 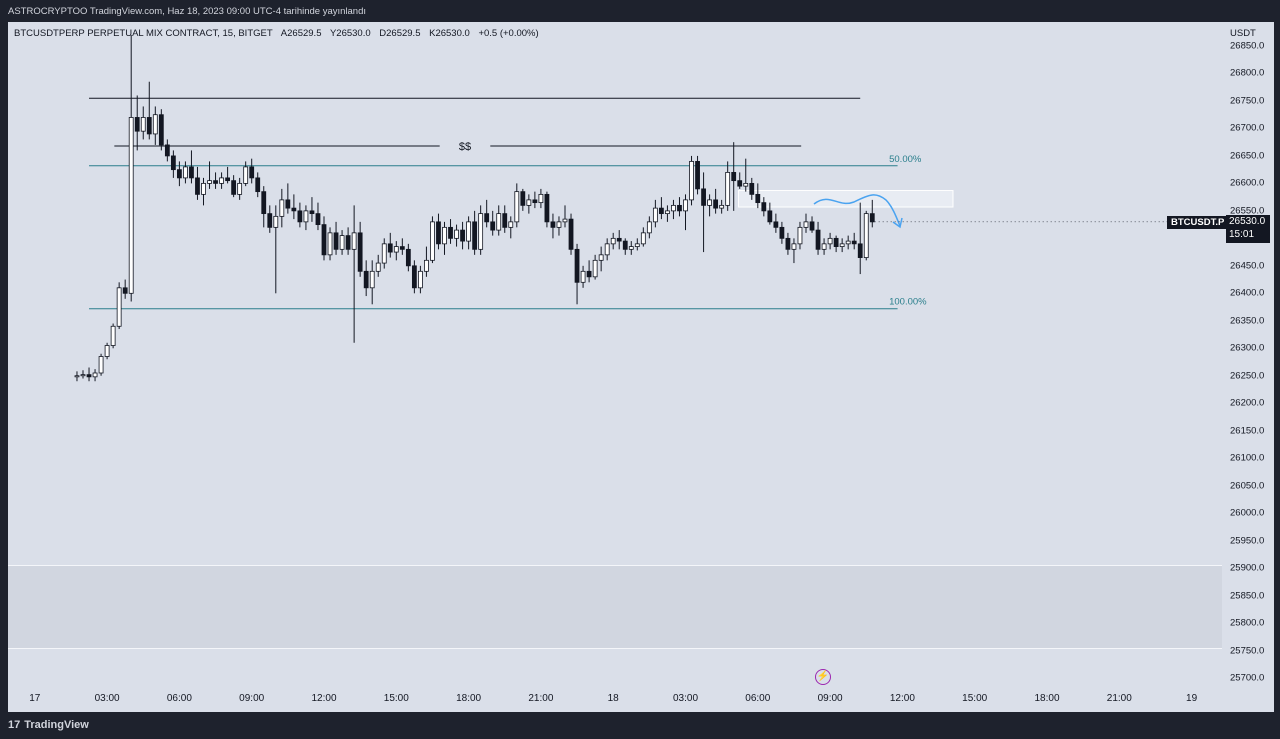 What do you see at coordinates (1248, 229) in the screenshot?
I see `last-price-tag: 26530.0 15:01` at bounding box center [1248, 229].